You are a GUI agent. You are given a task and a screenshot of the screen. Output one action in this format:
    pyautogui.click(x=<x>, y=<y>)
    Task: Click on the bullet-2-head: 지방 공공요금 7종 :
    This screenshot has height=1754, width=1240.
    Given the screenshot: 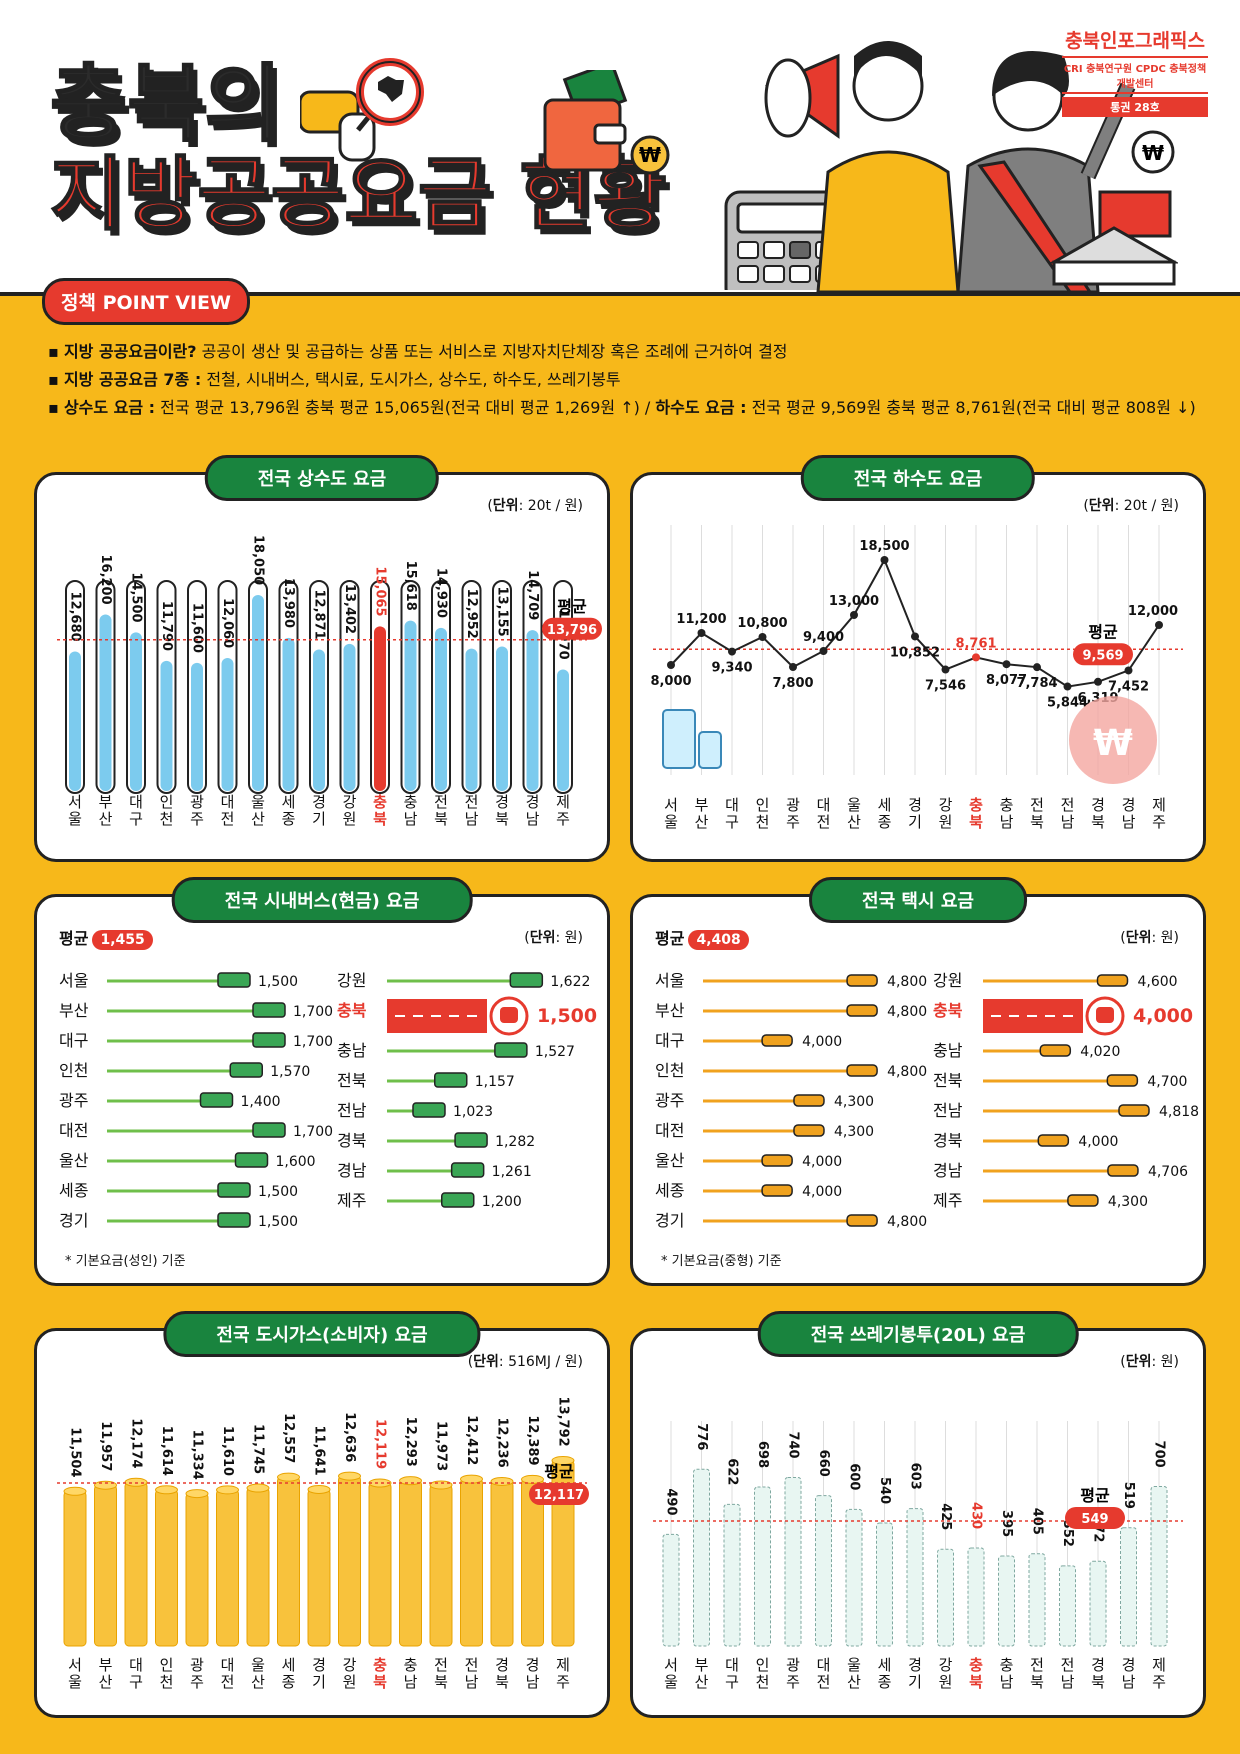 What is the action you would take?
    pyautogui.click(x=132, y=379)
    